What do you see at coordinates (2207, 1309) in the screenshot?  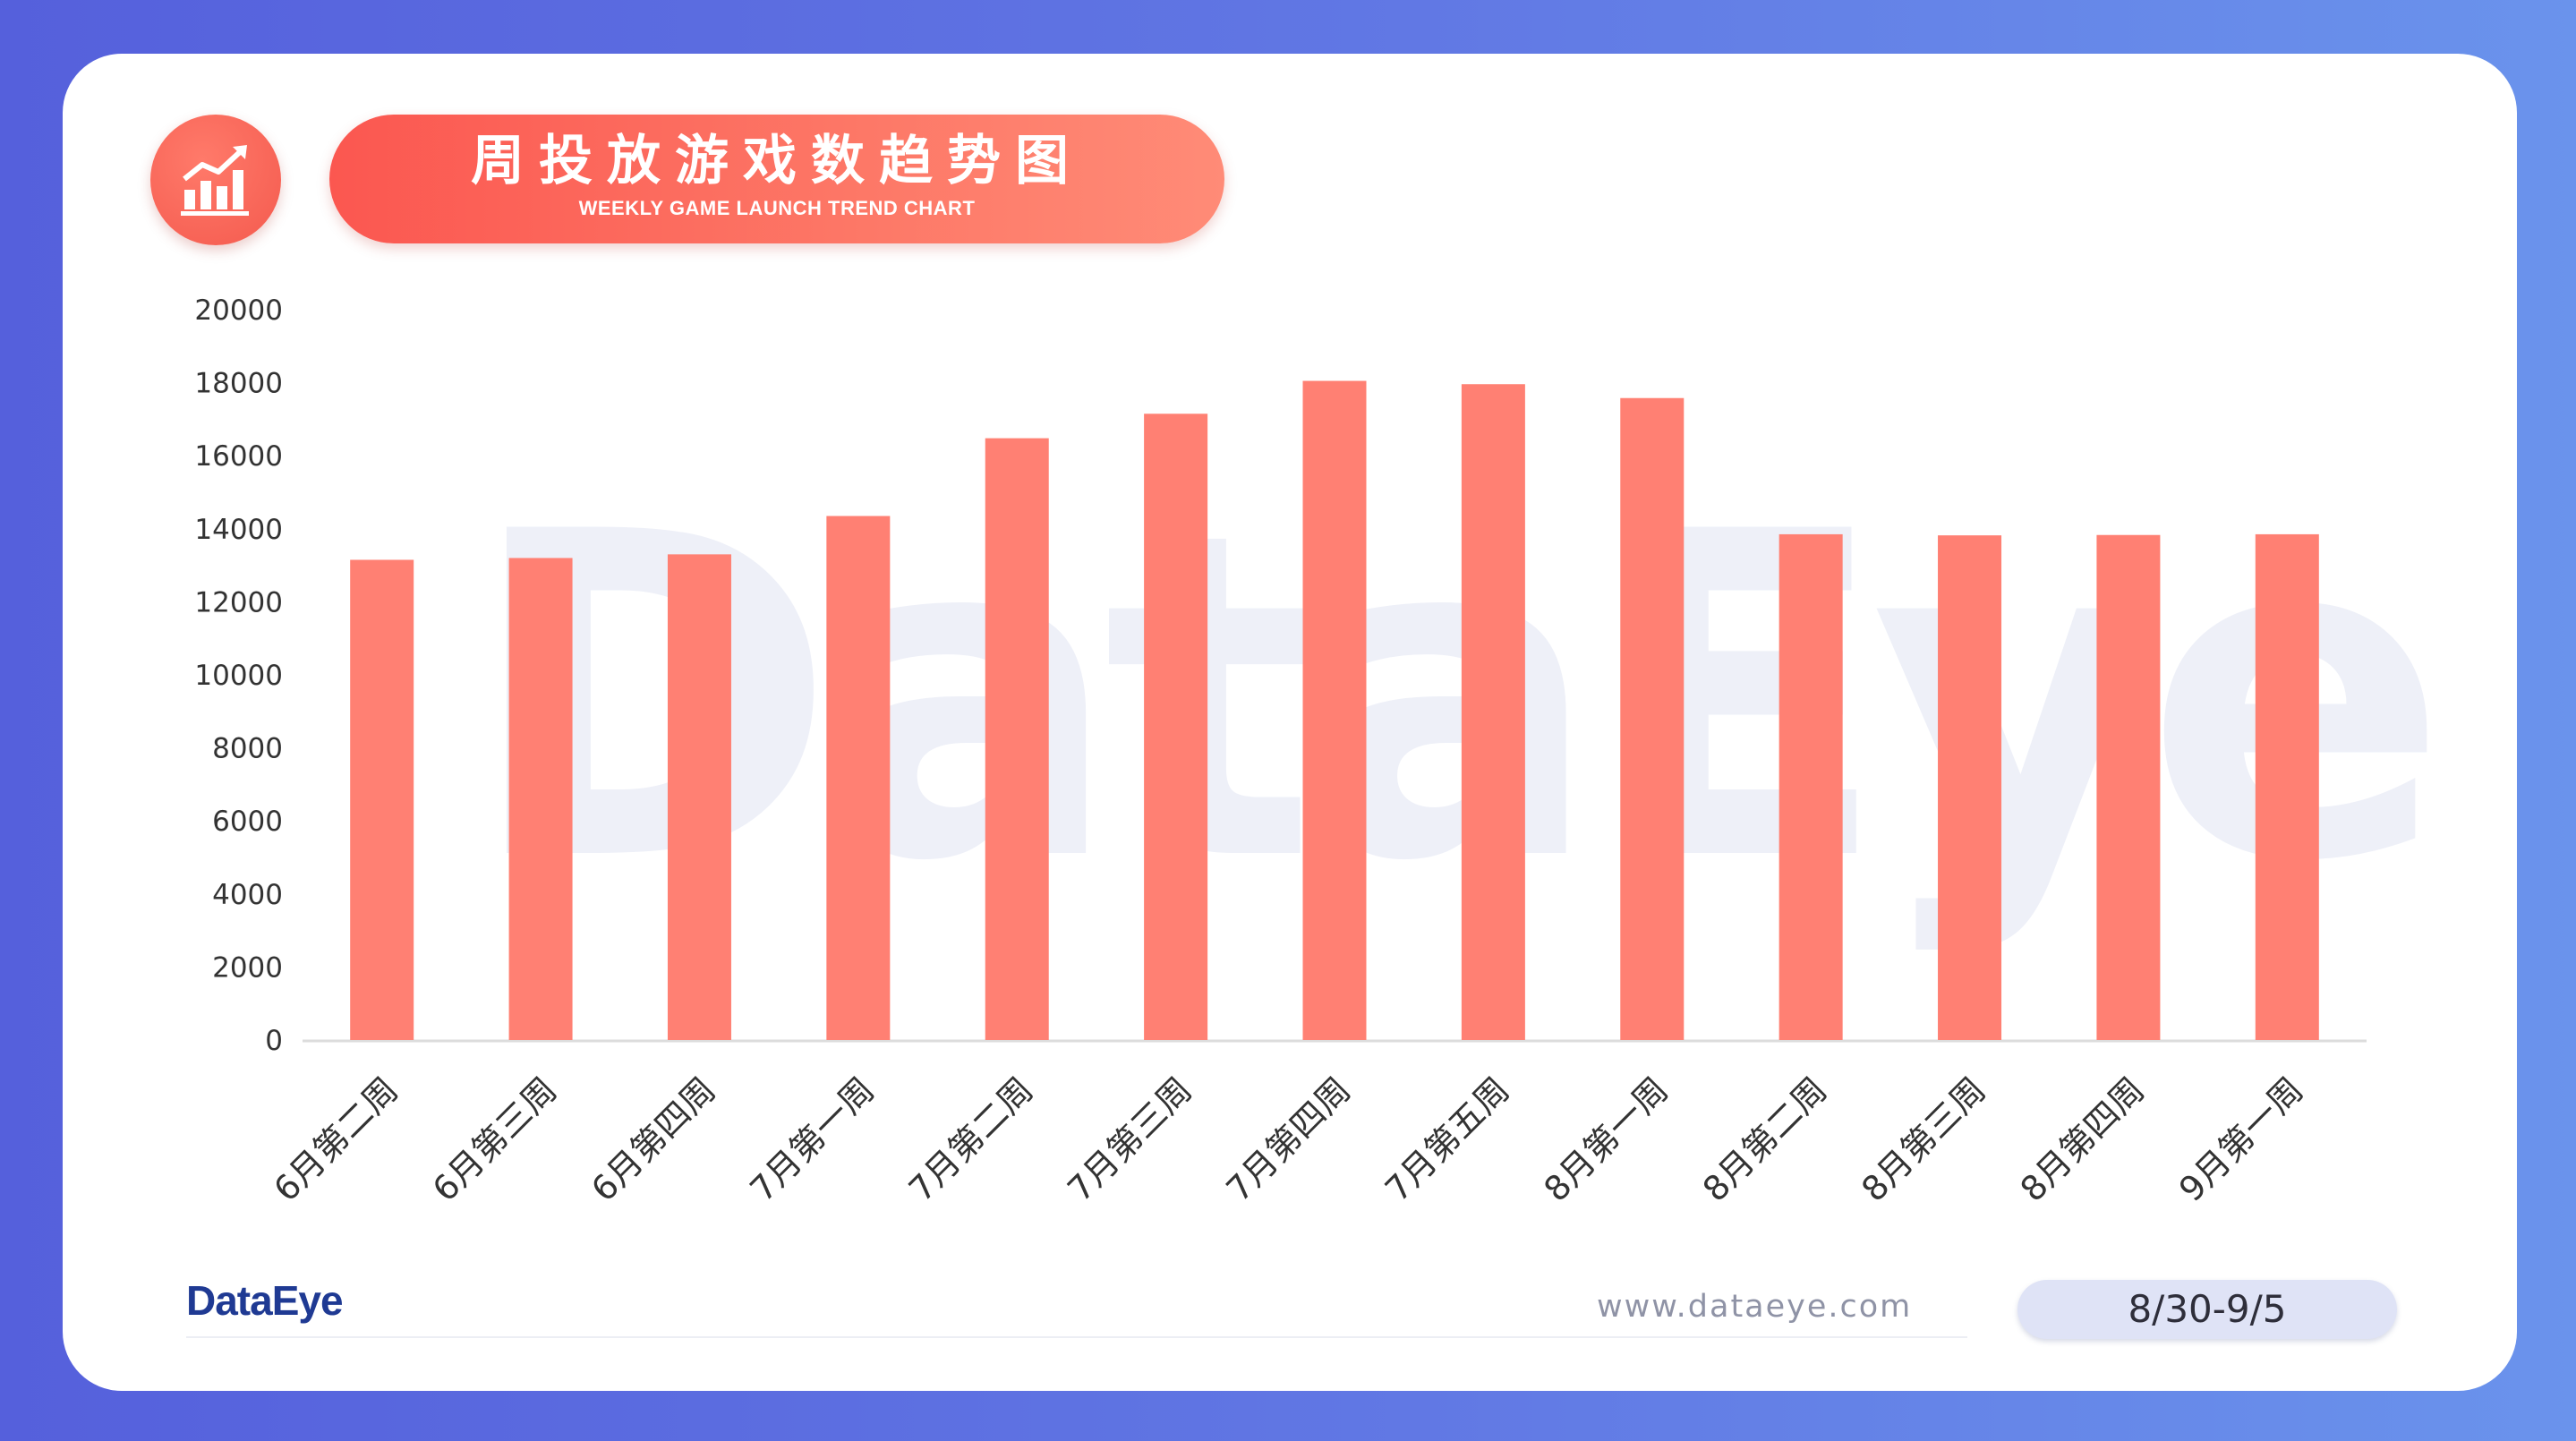 I see `date-range-badge: 8/30-9/5` at bounding box center [2207, 1309].